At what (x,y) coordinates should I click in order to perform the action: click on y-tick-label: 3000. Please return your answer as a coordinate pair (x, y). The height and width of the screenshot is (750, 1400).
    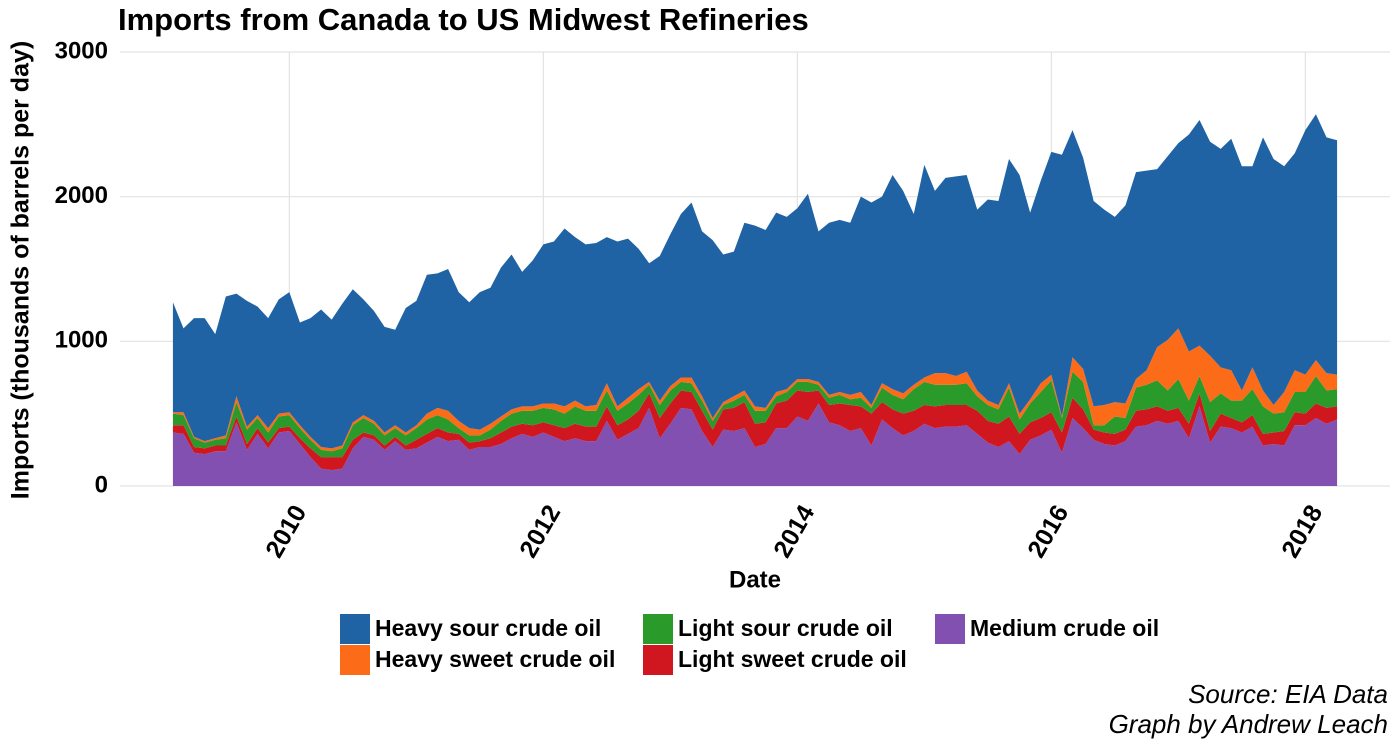
    Looking at the image, I should click on (81, 50).